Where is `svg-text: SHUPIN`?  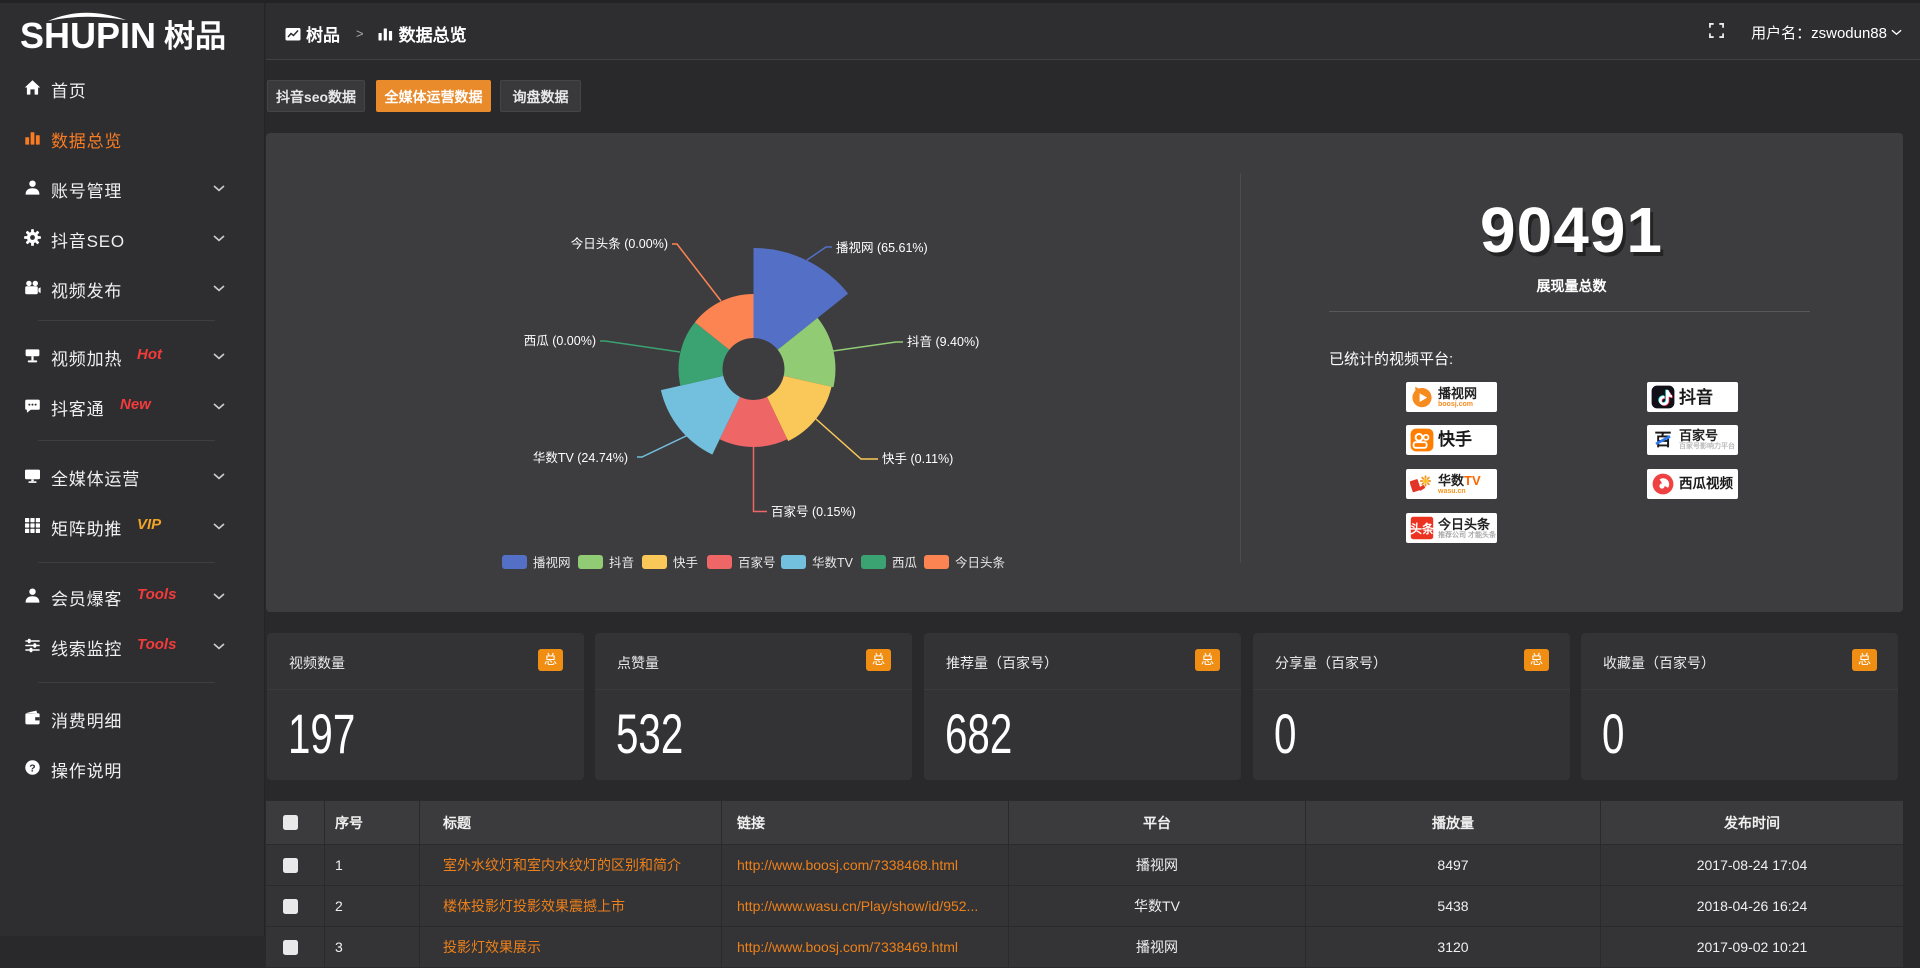 svg-text: SHUPIN is located at coordinates (88, 35).